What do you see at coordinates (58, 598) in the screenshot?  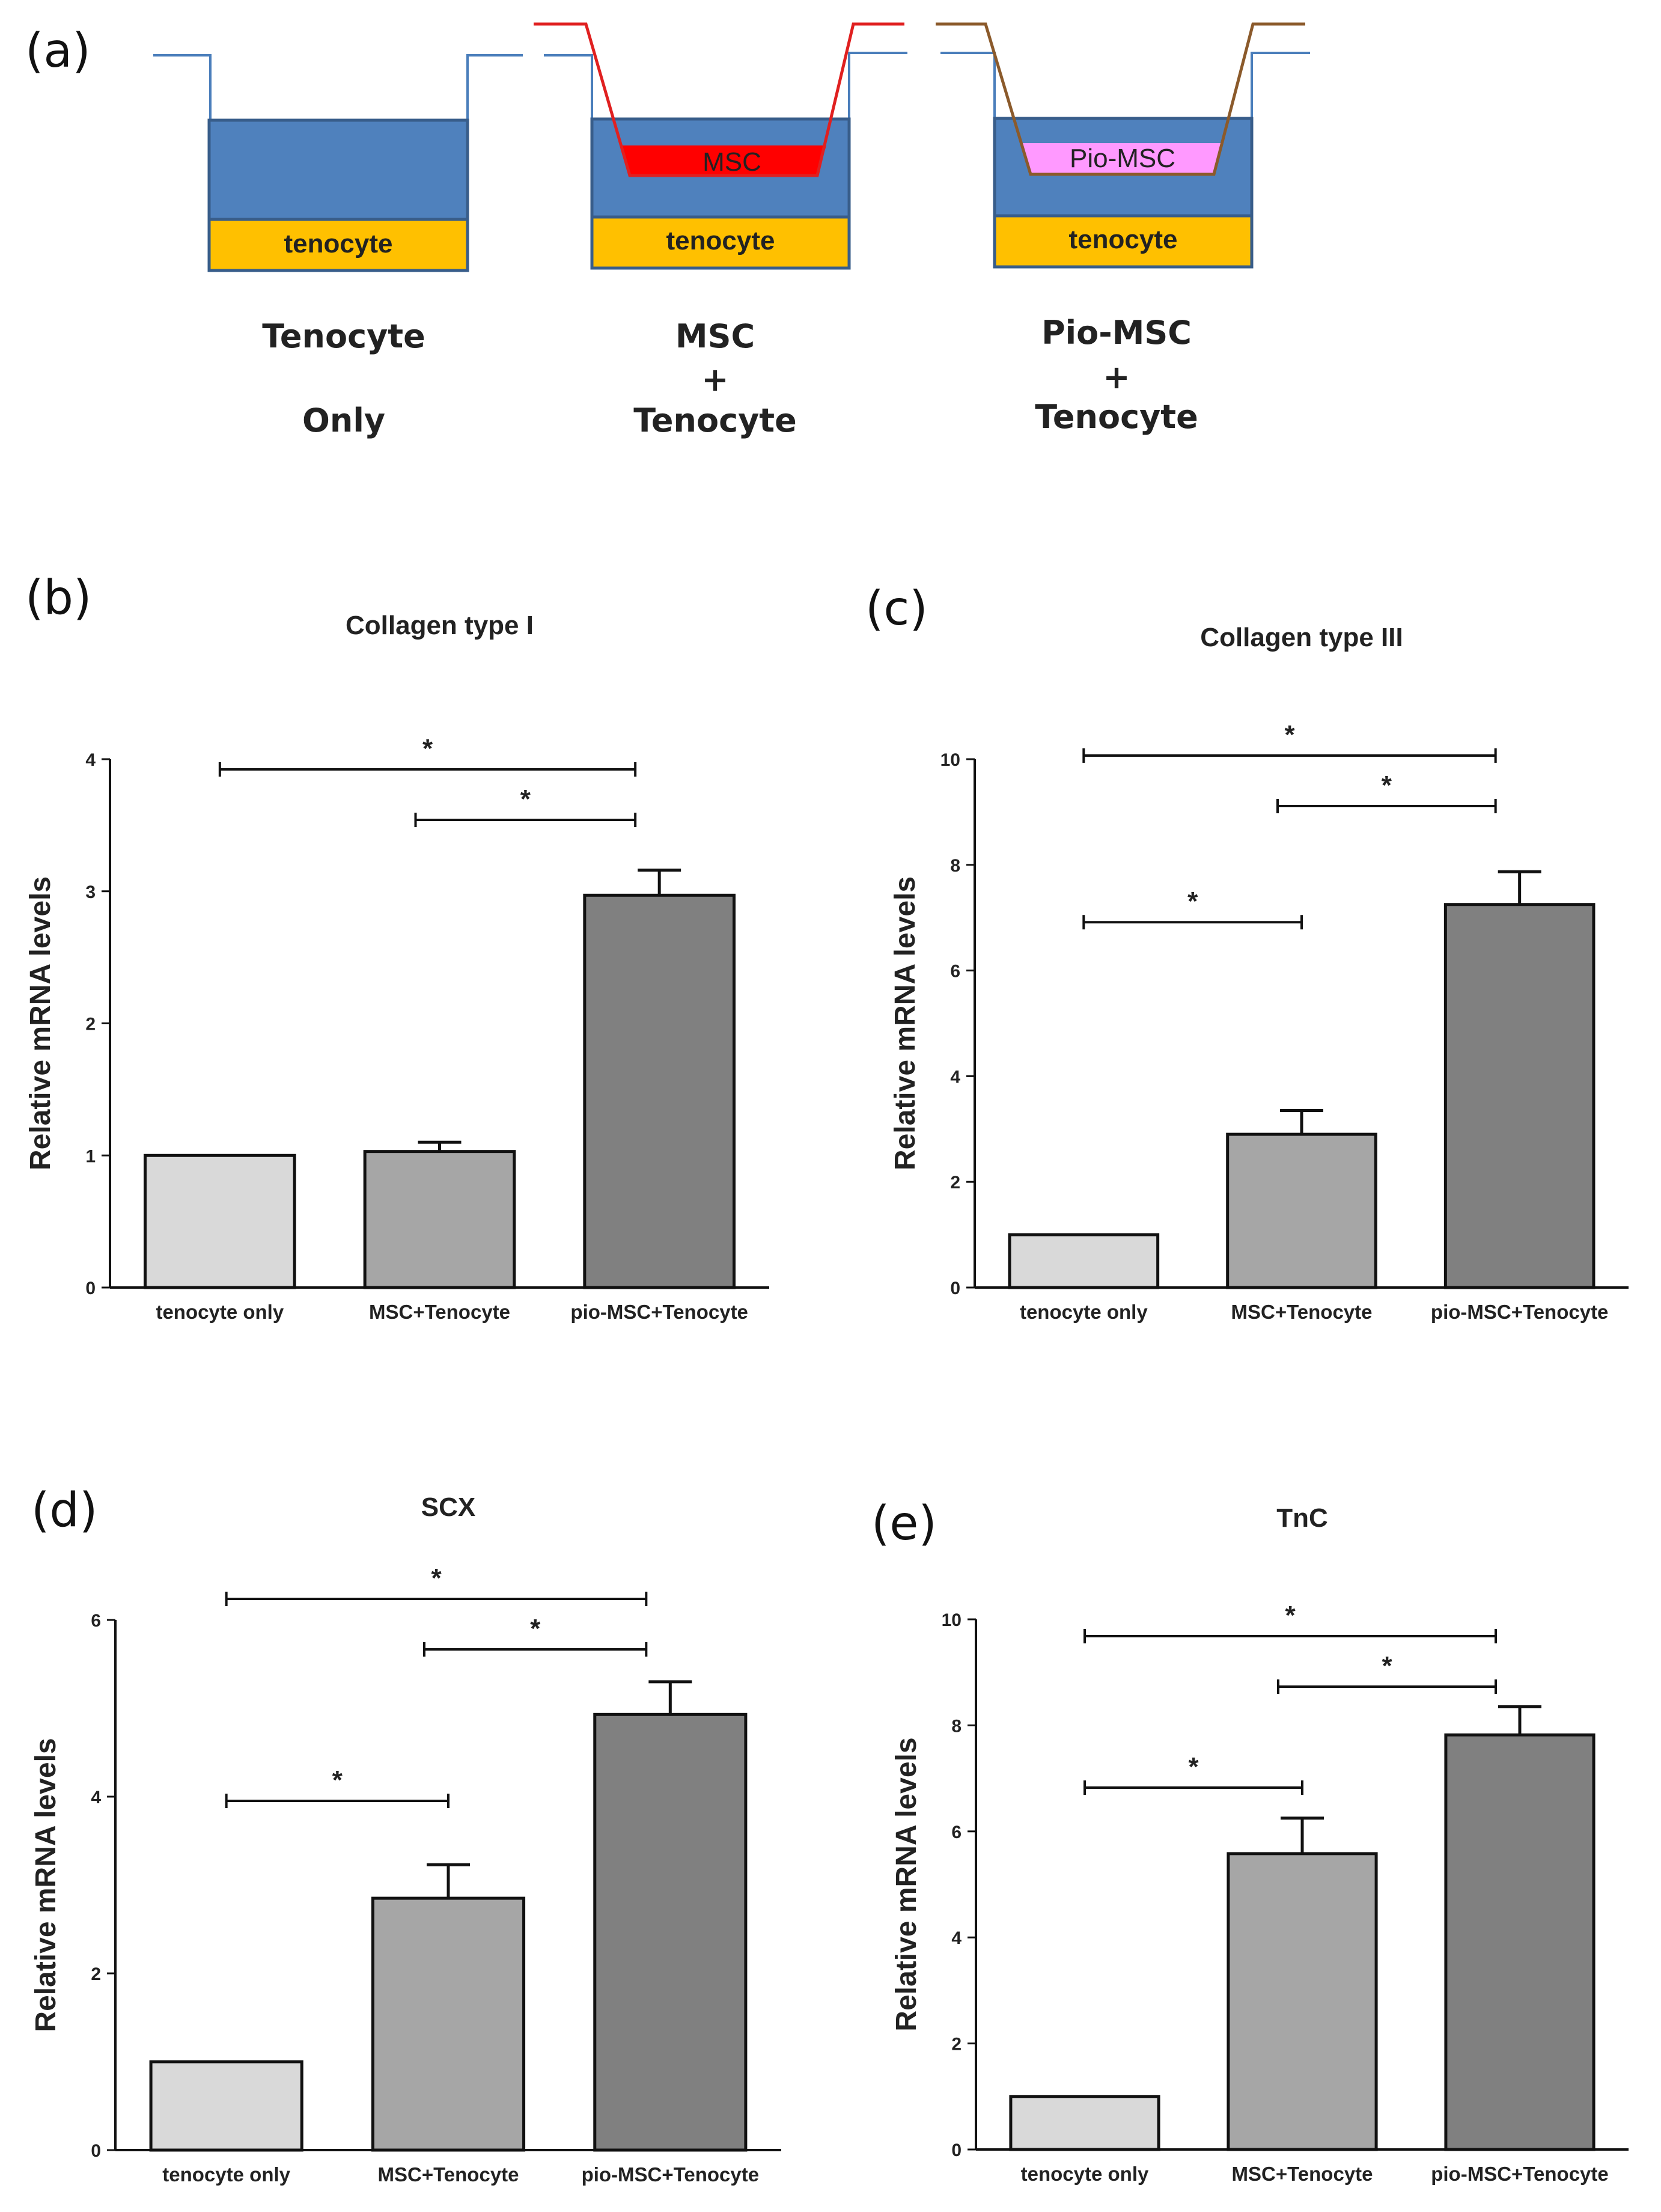 I see `panel-label-b: (b)` at bounding box center [58, 598].